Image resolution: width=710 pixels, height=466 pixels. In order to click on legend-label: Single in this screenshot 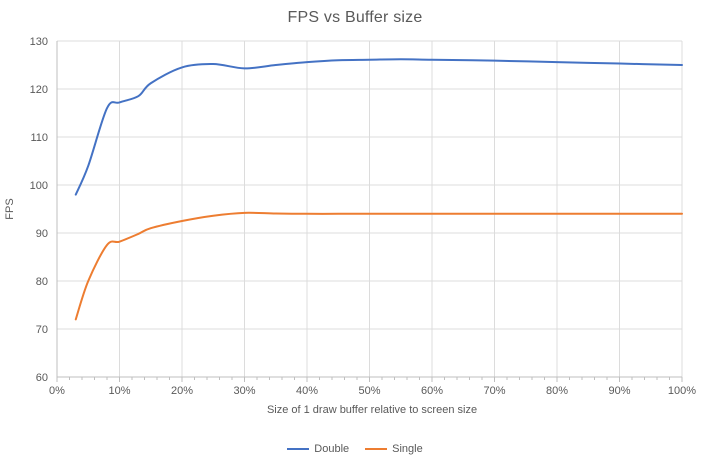, I will do `click(407, 449)`.